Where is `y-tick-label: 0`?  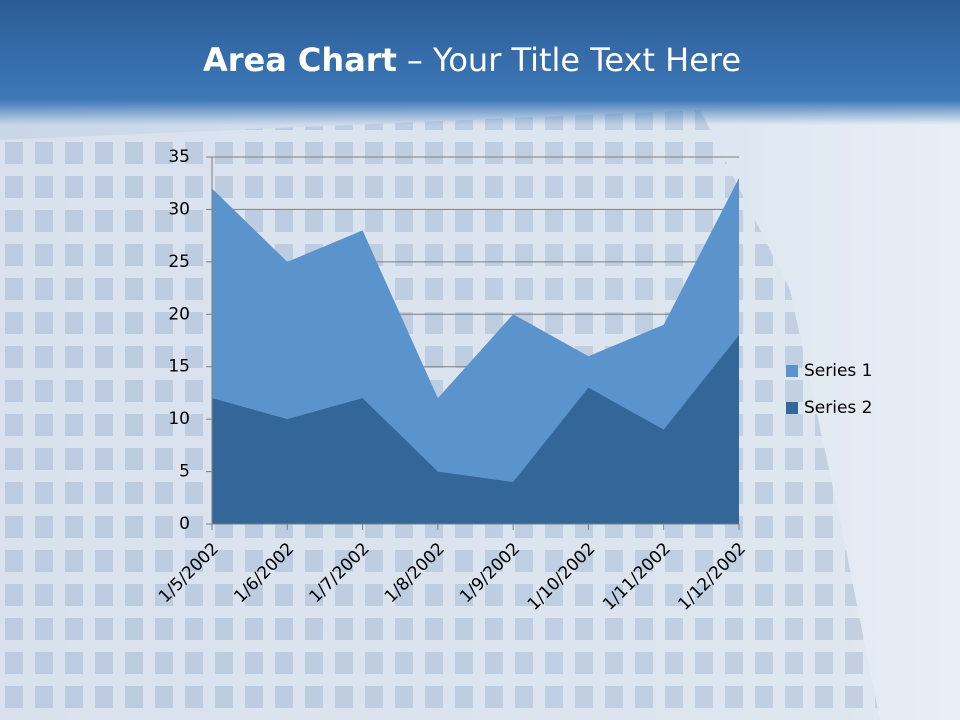
y-tick-label: 0 is located at coordinates (184, 524).